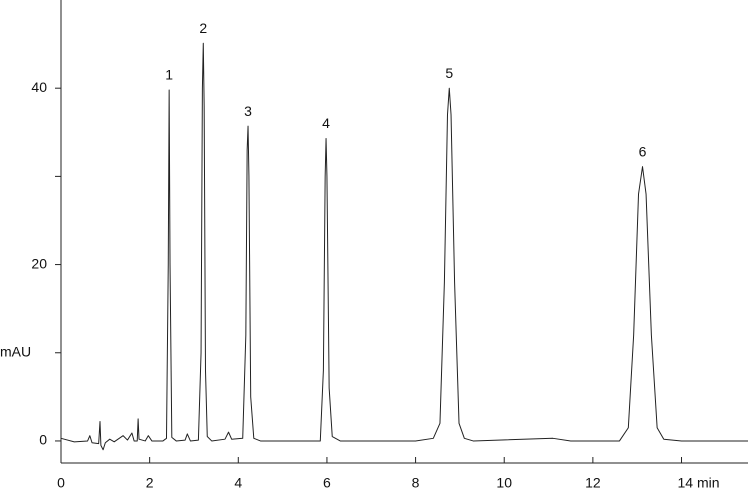  What do you see at coordinates (504, 482) in the screenshot?
I see `x-tick-label: 10` at bounding box center [504, 482].